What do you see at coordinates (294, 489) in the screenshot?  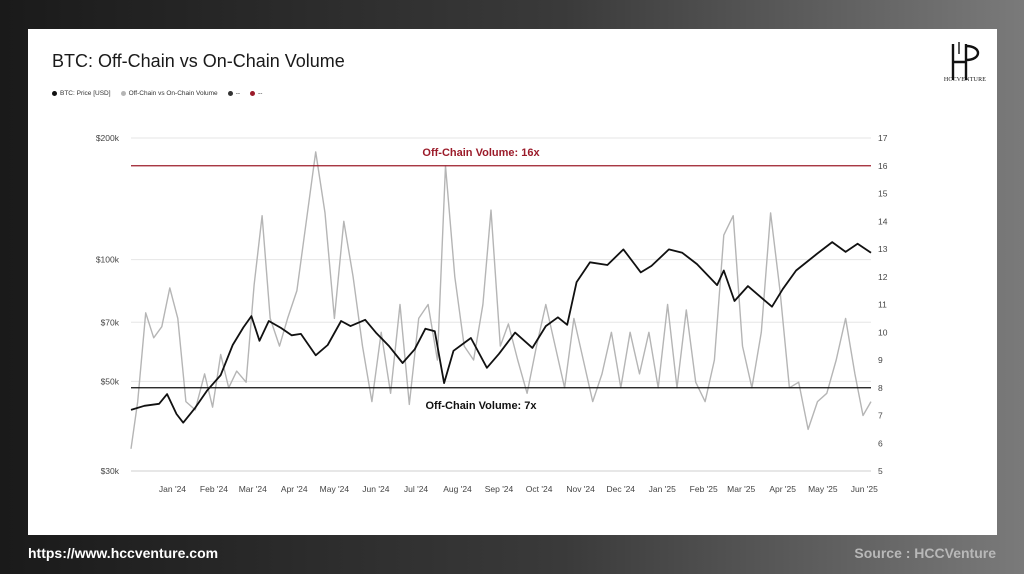 I see `x-tick-label: Apr '24` at bounding box center [294, 489].